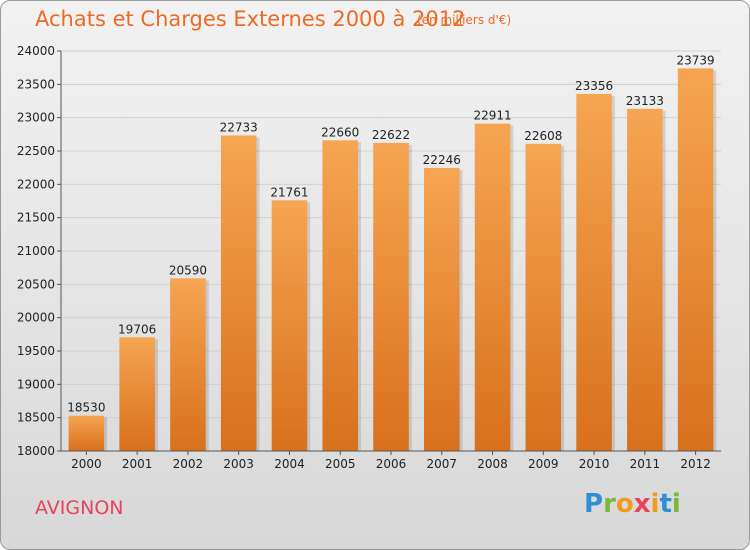 The width and height of the screenshot is (750, 550). Describe the element at coordinates (250, 19) in the screenshot. I see `chart-title: Achats et Charges Externes 2000 à 2012` at that location.